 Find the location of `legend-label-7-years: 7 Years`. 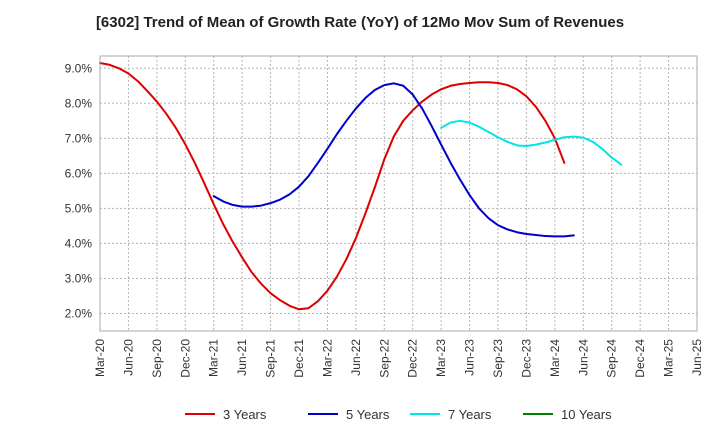

legend-label-7-years: 7 Years is located at coordinates (470, 414).